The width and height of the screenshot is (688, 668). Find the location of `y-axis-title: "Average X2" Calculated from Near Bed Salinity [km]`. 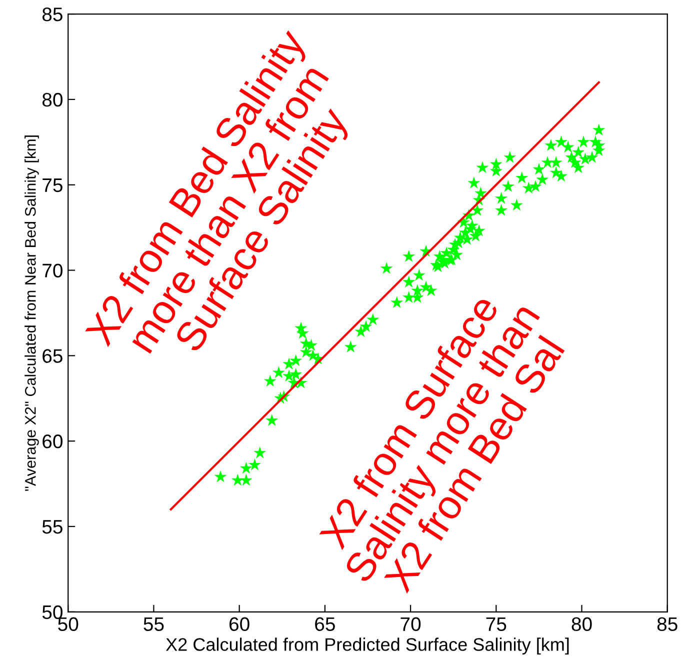

y-axis-title: "Average X2" Calculated from Near Bed Salinity [km] is located at coordinates (31, 313).